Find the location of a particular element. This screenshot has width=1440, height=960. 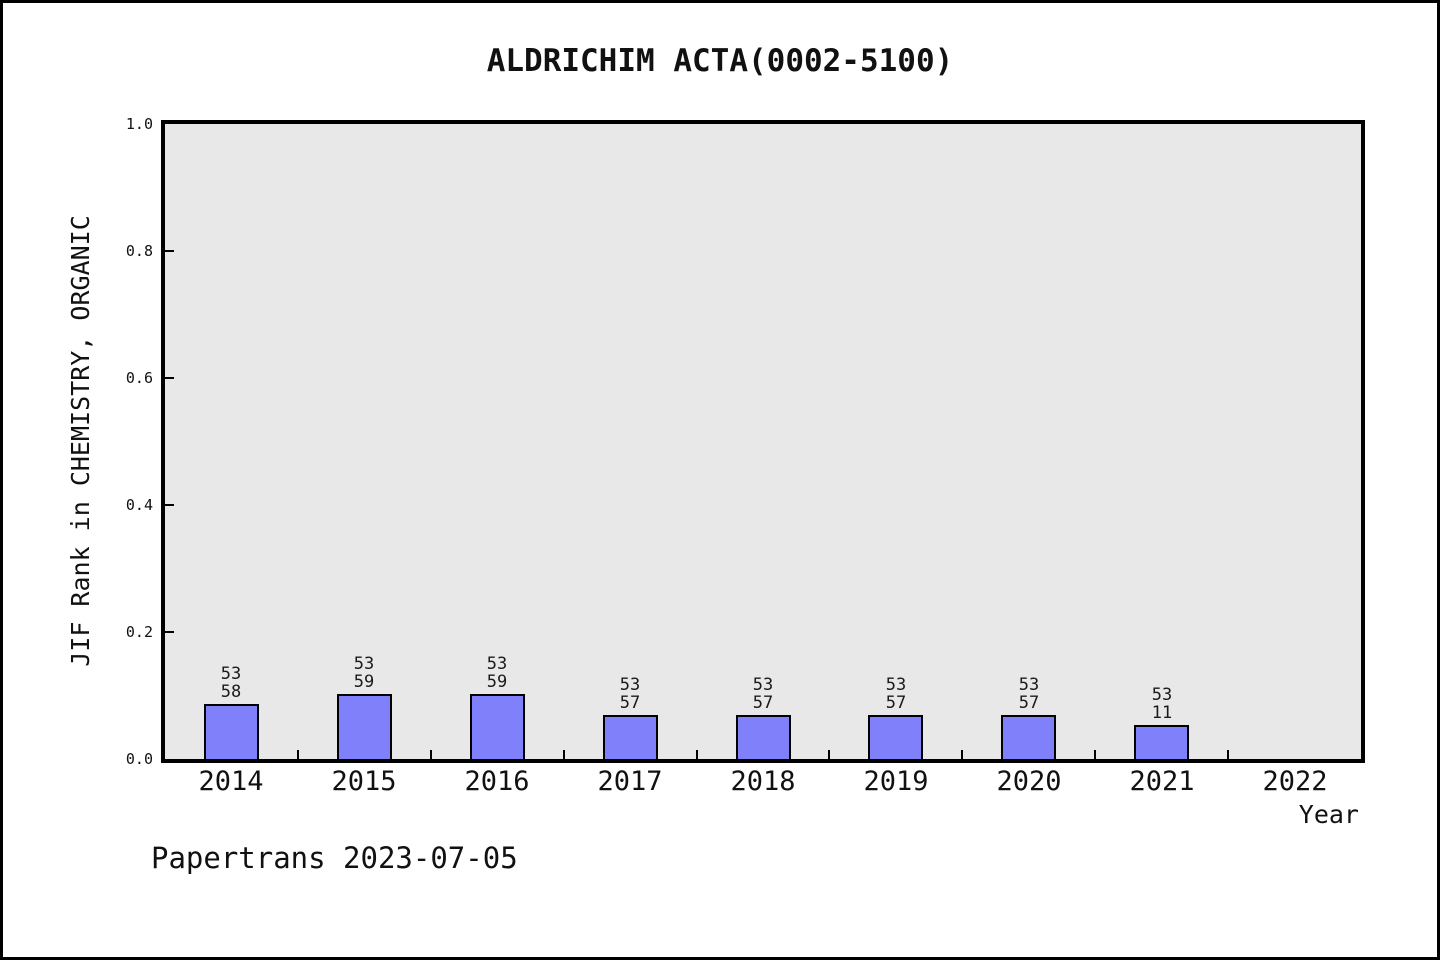

y-tick-mark-0.4 is located at coordinates (169, 505).